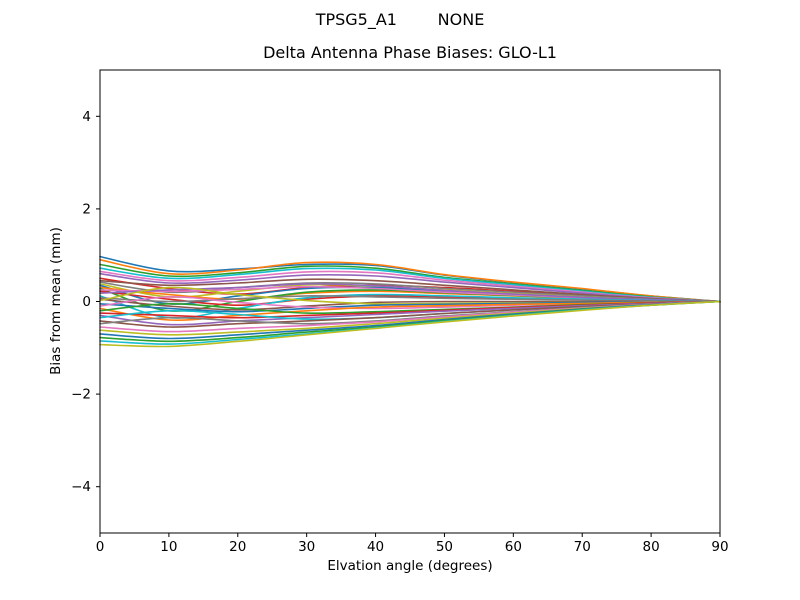 Image resolution: width=800 pixels, height=600 pixels. I want to click on x-tick-label: 0, so click(100, 547).